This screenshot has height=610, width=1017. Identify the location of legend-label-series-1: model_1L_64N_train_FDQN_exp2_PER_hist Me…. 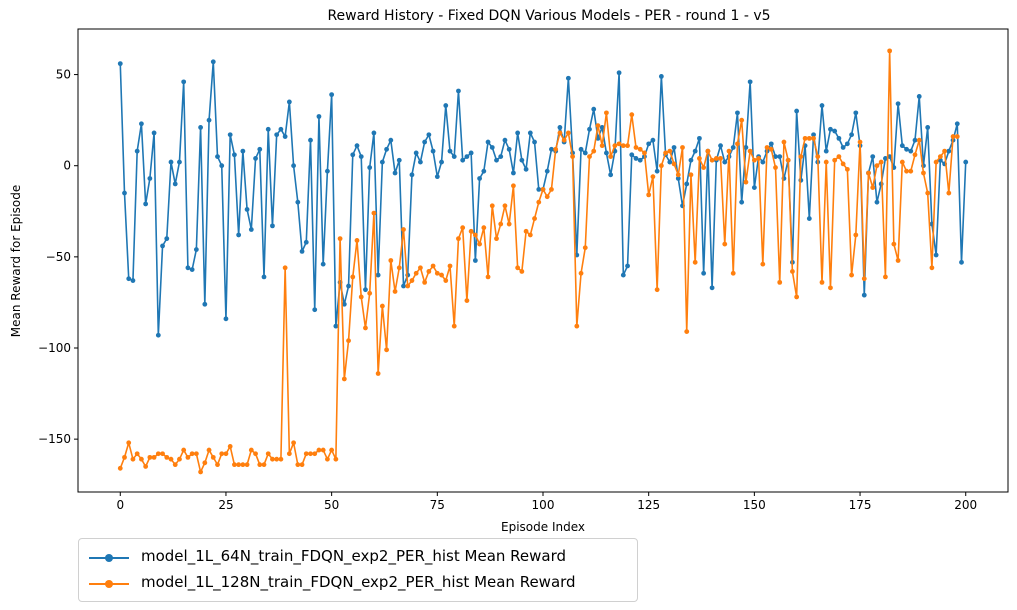
(354, 556).